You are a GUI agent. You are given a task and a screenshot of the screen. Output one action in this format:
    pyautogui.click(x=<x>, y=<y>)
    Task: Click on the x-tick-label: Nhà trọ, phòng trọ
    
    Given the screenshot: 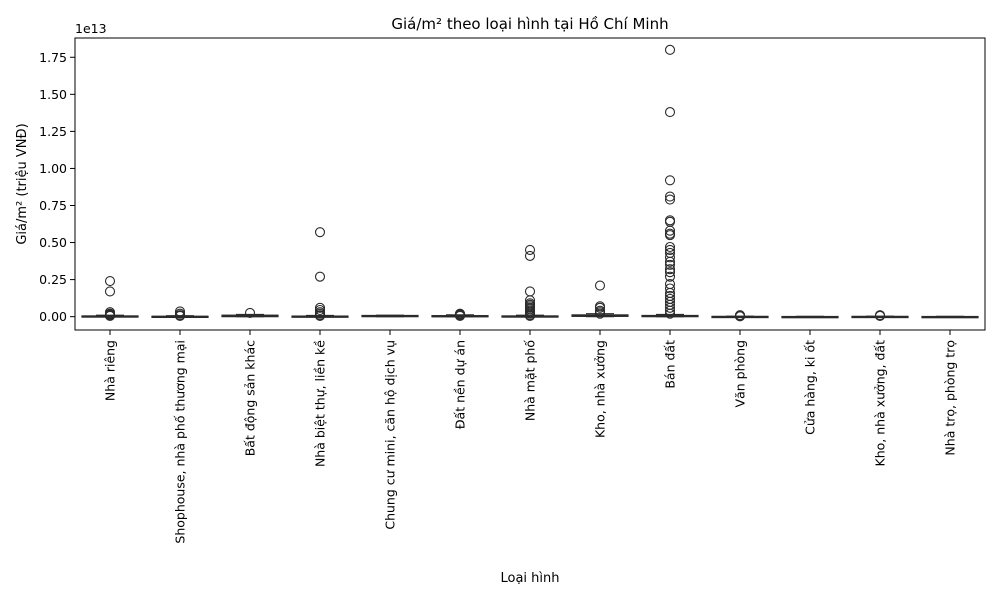 What is the action you would take?
    pyautogui.click(x=950, y=398)
    